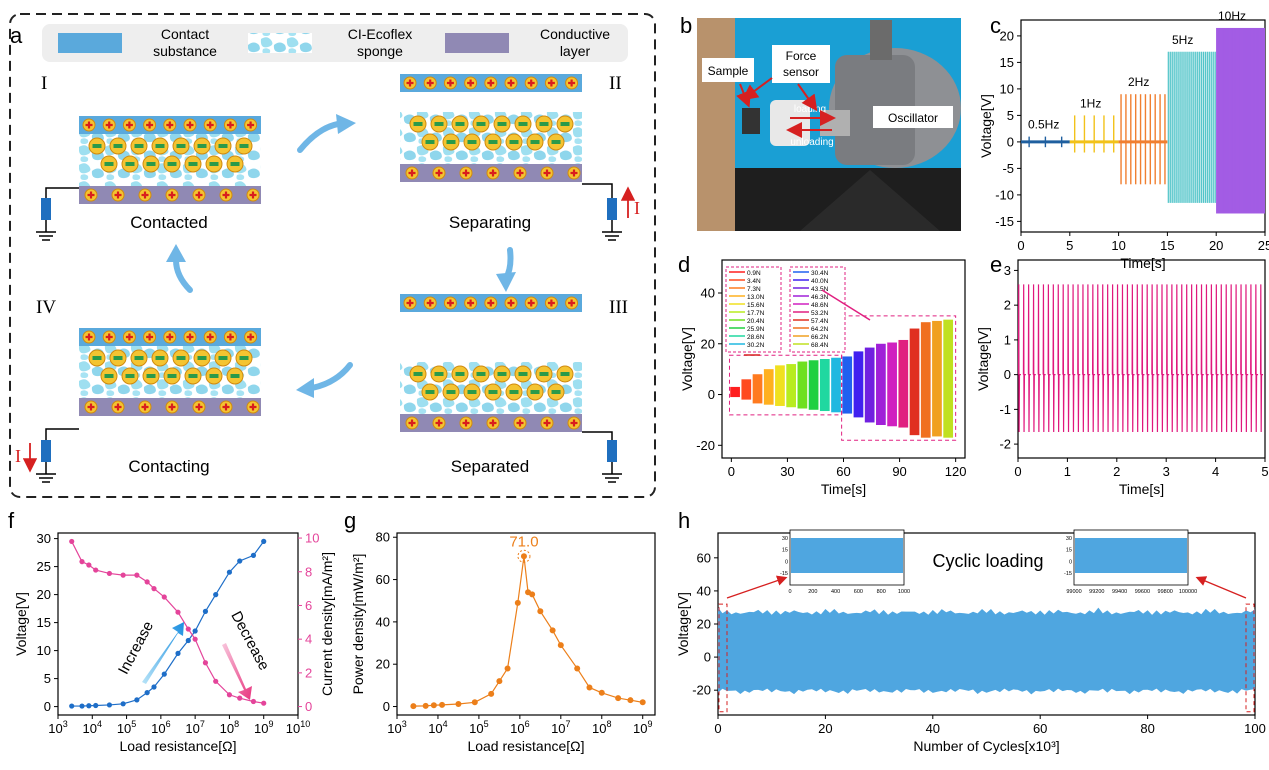 The image size is (1269, 770). Describe the element at coordinates (506, 282) in the screenshot. I see `cycle-arrow-2-head` at that location.